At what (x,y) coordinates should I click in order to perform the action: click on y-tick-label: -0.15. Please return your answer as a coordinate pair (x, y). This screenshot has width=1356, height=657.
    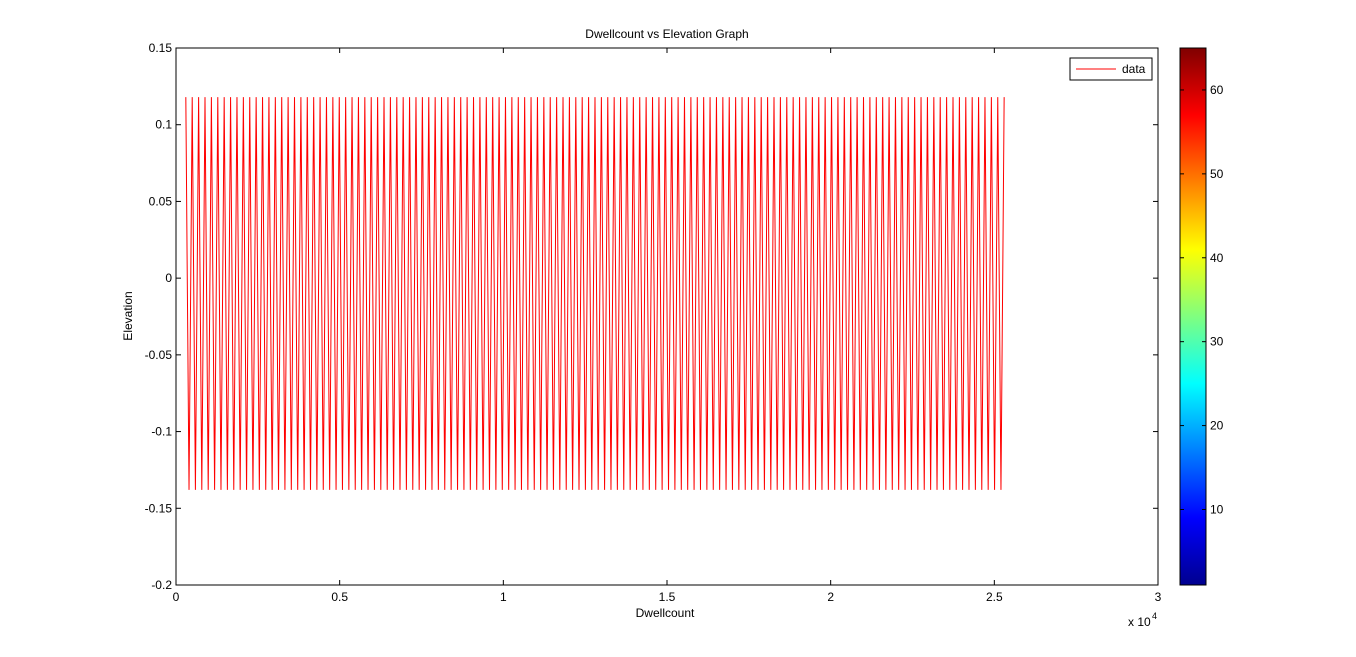
    Looking at the image, I should click on (159, 508).